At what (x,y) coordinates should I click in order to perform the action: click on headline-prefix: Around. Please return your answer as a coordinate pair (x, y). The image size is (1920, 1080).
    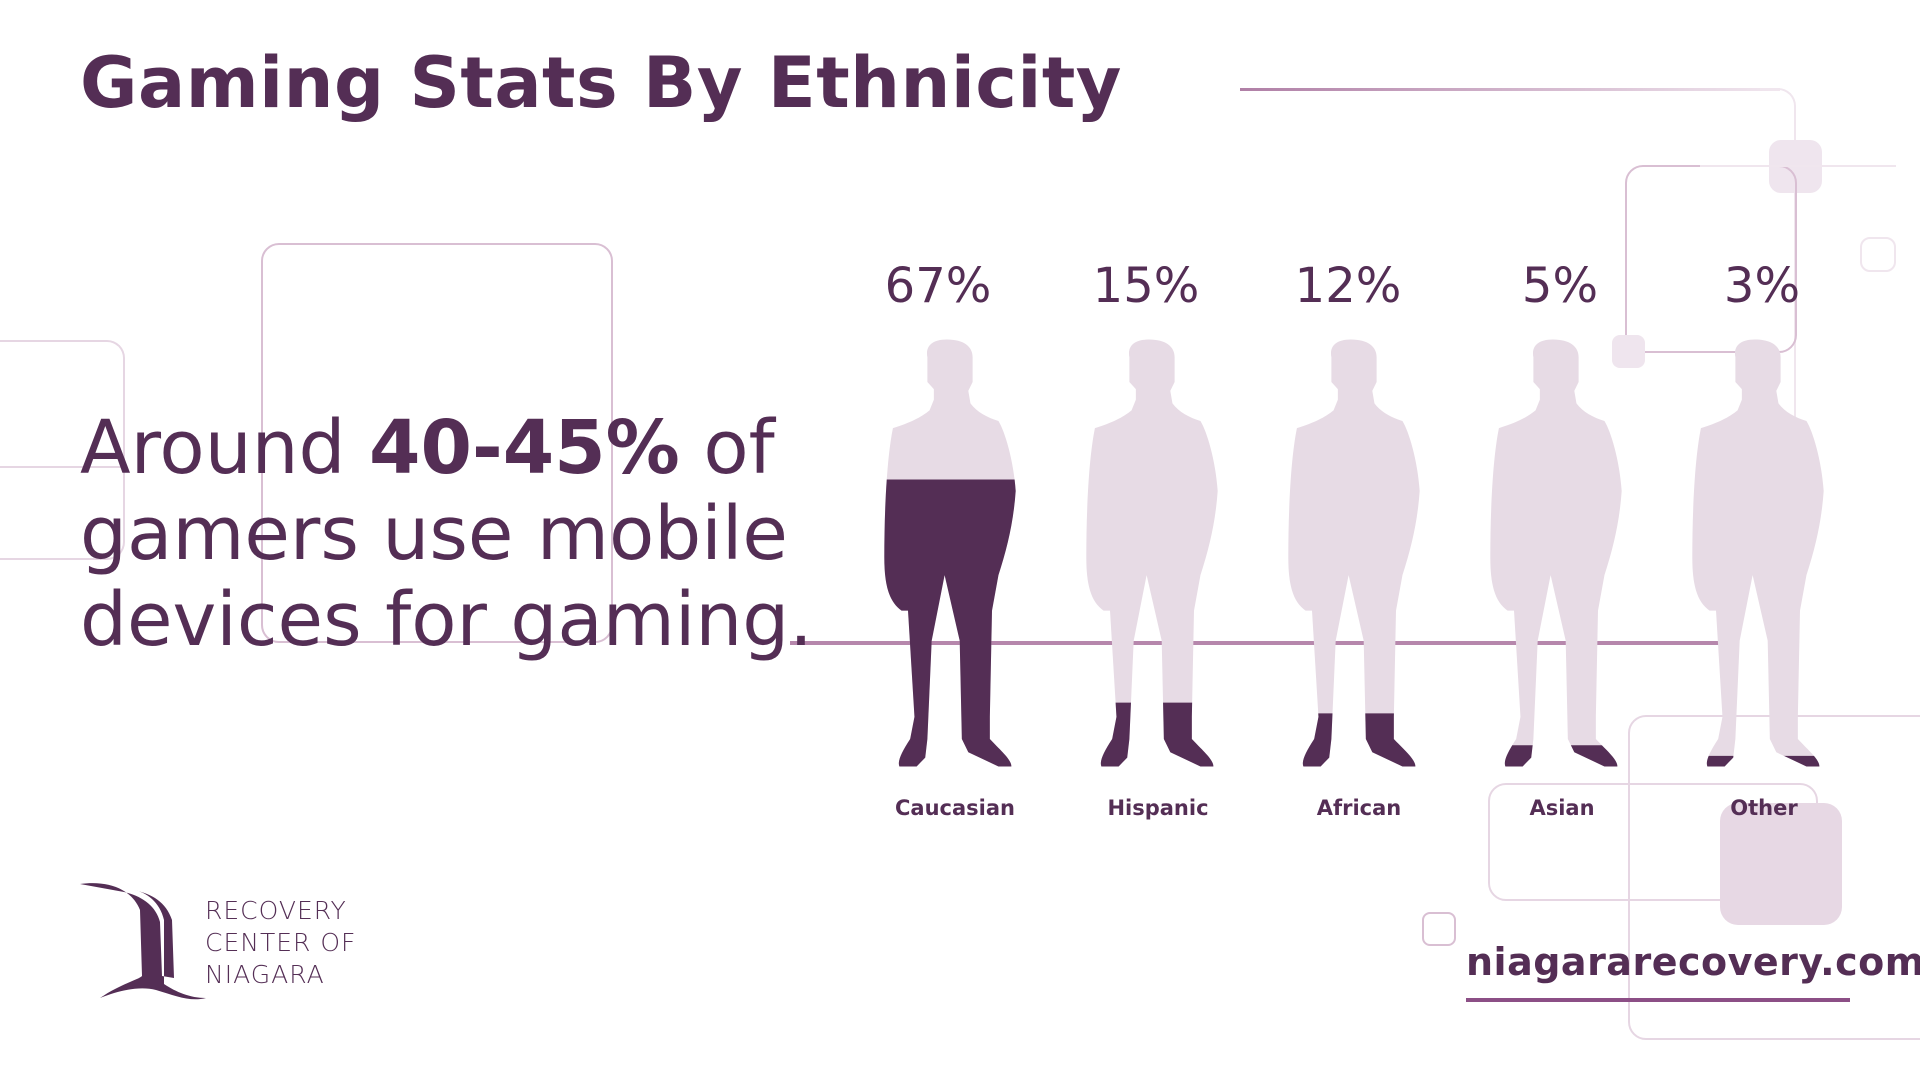
    Looking at the image, I should click on (224, 448).